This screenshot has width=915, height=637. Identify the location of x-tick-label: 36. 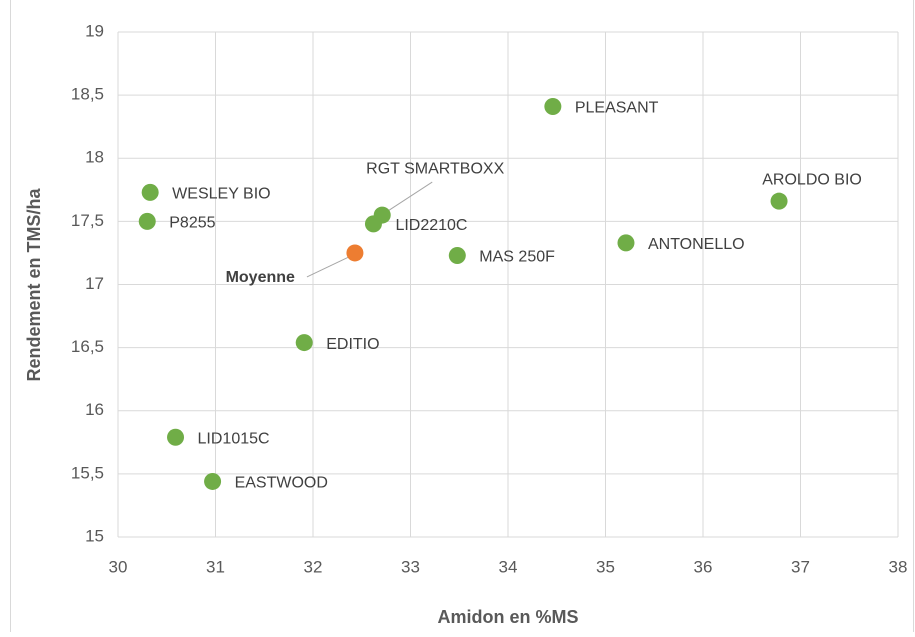
(703, 566).